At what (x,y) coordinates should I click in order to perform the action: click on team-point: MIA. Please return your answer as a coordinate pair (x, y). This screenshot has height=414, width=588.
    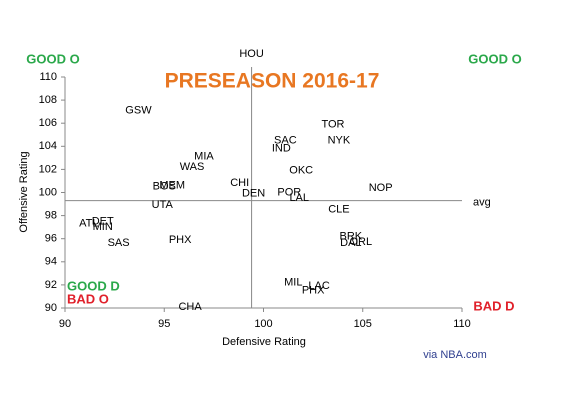
    Looking at the image, I should click on (204, 157).